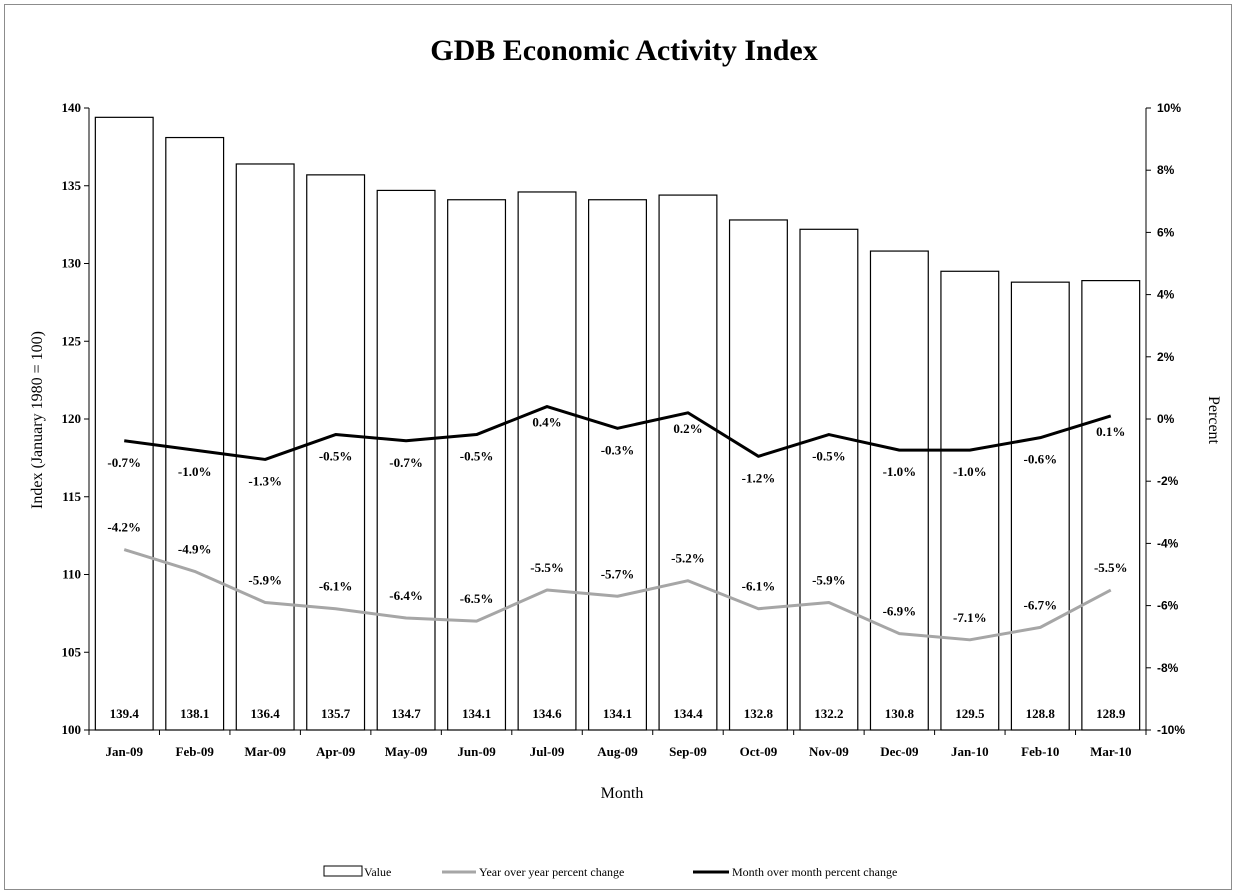 Image resolution: width=1238 pixels, height=896 pixels. What do you see at coordinates (265, 480) in the screenshot?
I see `mom-data-label: -1.3%` at bounding box center [265, 480].